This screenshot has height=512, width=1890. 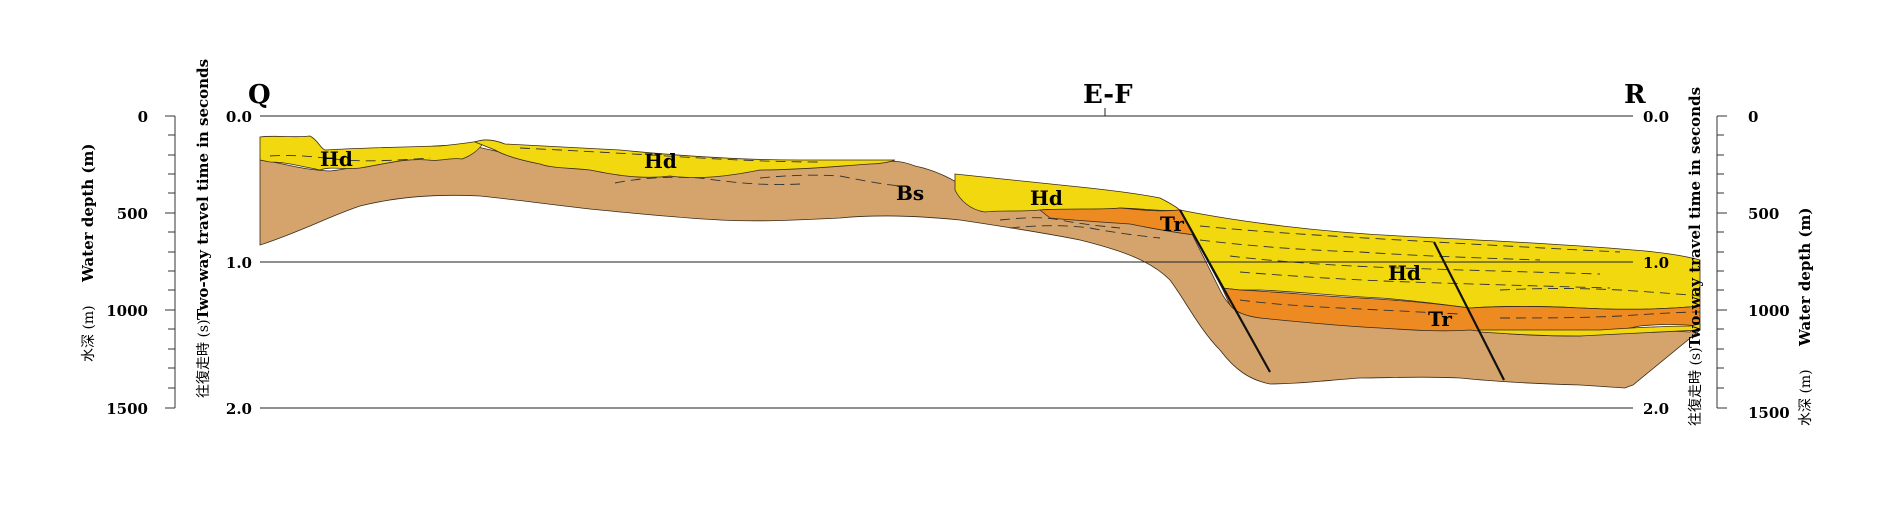 What do you see at coordinates (1656, 409) in the screenshot?
I see `right-time-tick-2: 2.0` at bounding box center [1656, 409].